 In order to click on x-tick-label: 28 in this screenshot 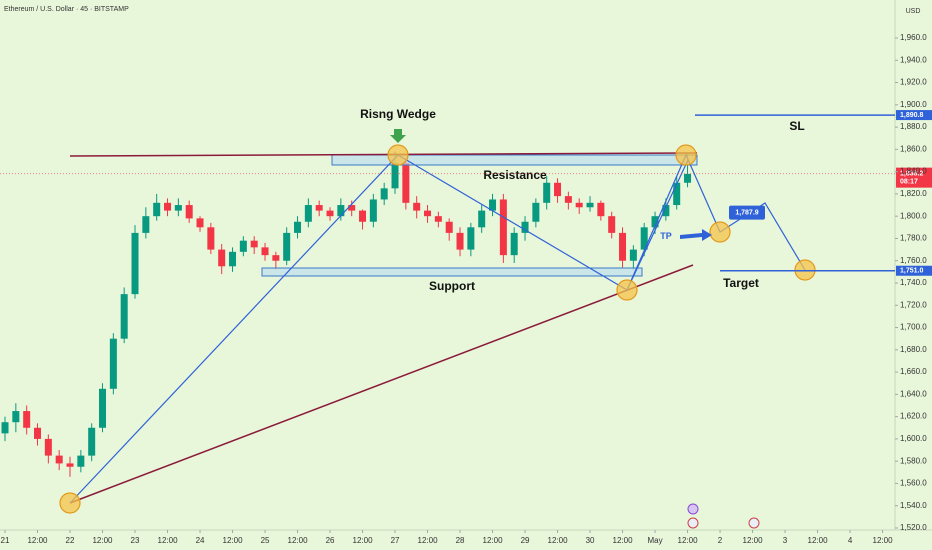, I will do `click(460, 540)`.